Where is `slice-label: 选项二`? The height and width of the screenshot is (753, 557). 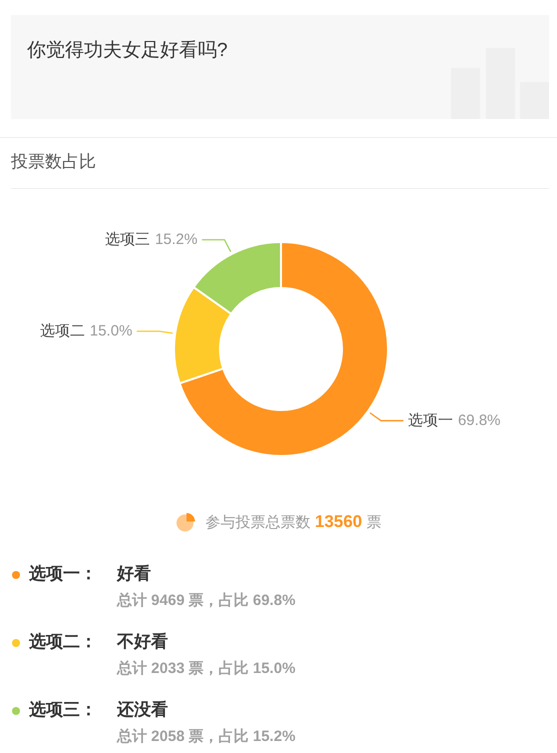
slice-label: 选项二 is located at coordinates (62, 331).